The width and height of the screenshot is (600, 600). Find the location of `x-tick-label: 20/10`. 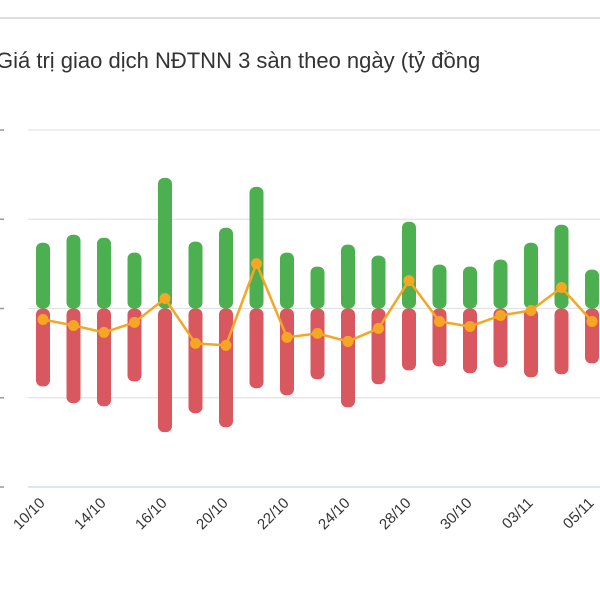

x-tick-label: 20/10 is located at coordinates (212, 514).